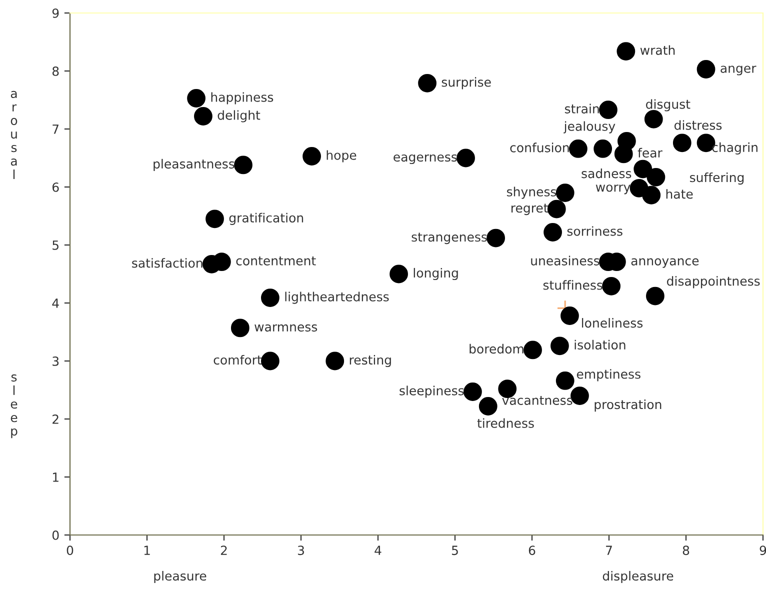 The image size is (766, 589). What do you see at coordinates (539, 147) in the screenshot?
I see `annotation: confusion` at bounding box center [539, 147].